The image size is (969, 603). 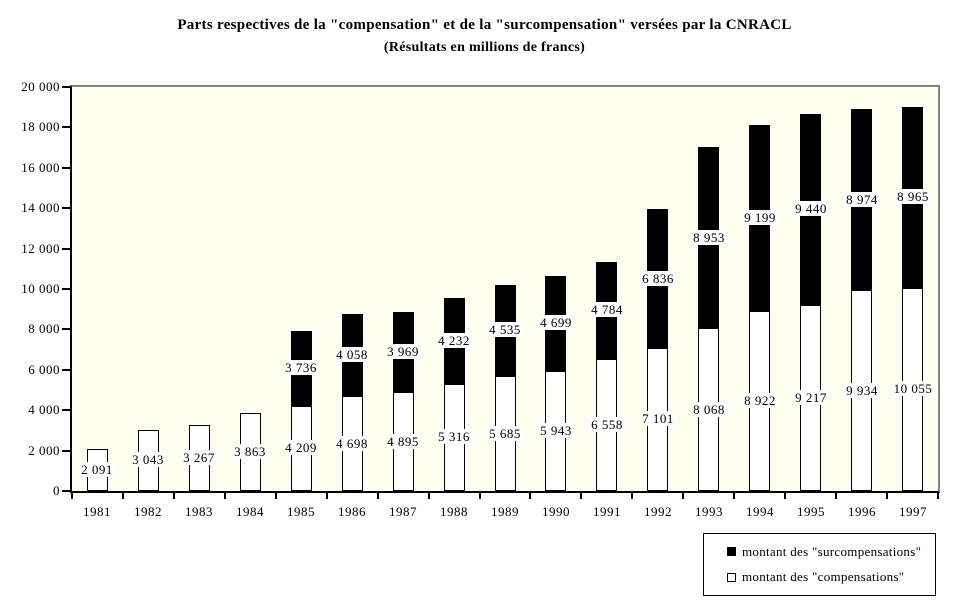 What do you see at coordinates (40, 248) in the screenshot?
I see `y-axis-tick-label: 12 000` at bounding box center [40, 248].